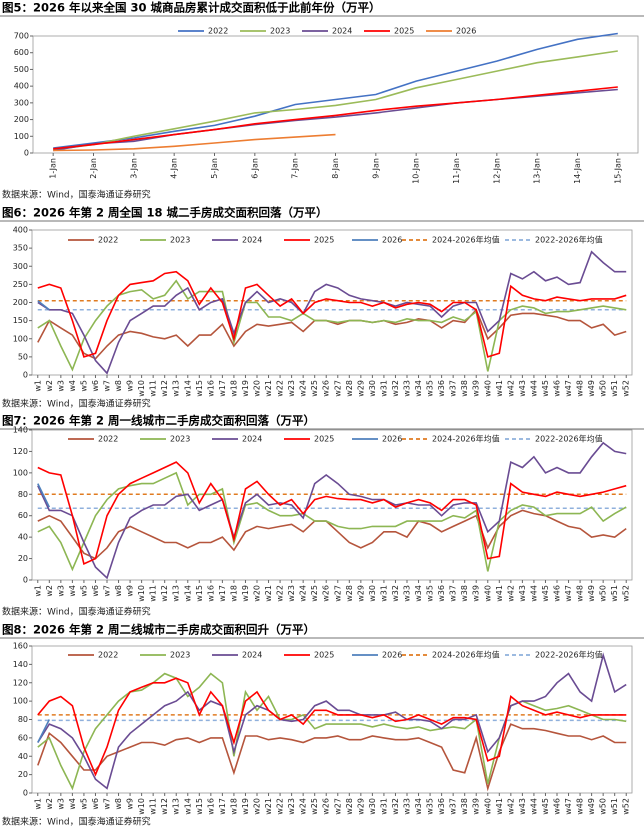 This screenshot has width=644, height=830. Describe the element at coordinates (327, 31) in the screenshot. I see `legend-item: 2024` at that location.